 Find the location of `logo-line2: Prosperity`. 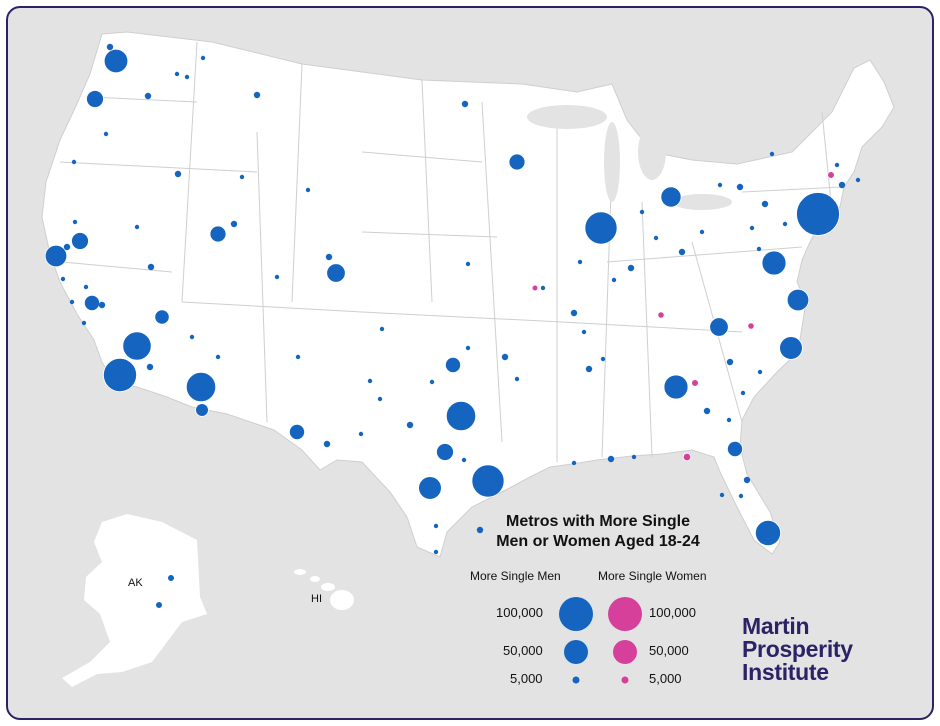

logo-line2: Prosperity is located at coordinates (797, 649).